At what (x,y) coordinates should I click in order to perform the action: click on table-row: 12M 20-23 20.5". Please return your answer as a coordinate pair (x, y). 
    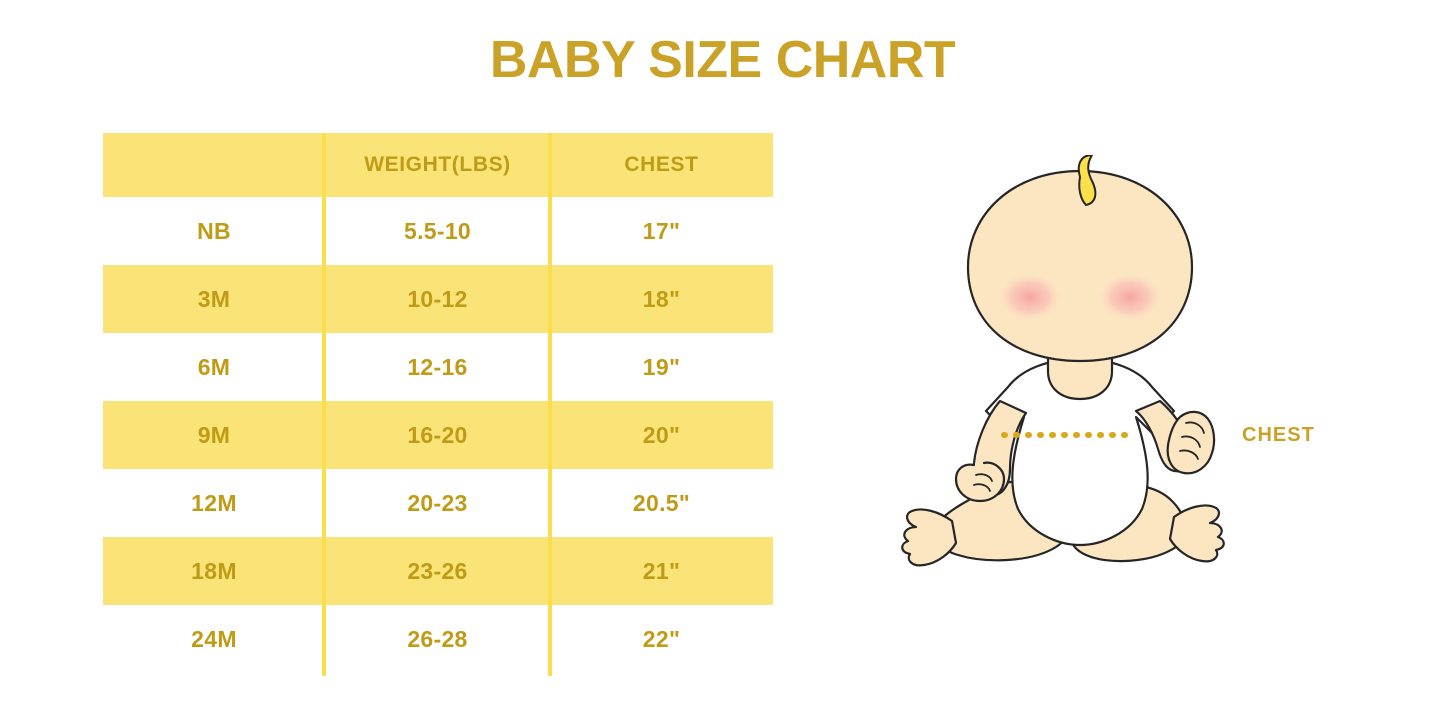
    Looking at the image, I should click on (438, 503).